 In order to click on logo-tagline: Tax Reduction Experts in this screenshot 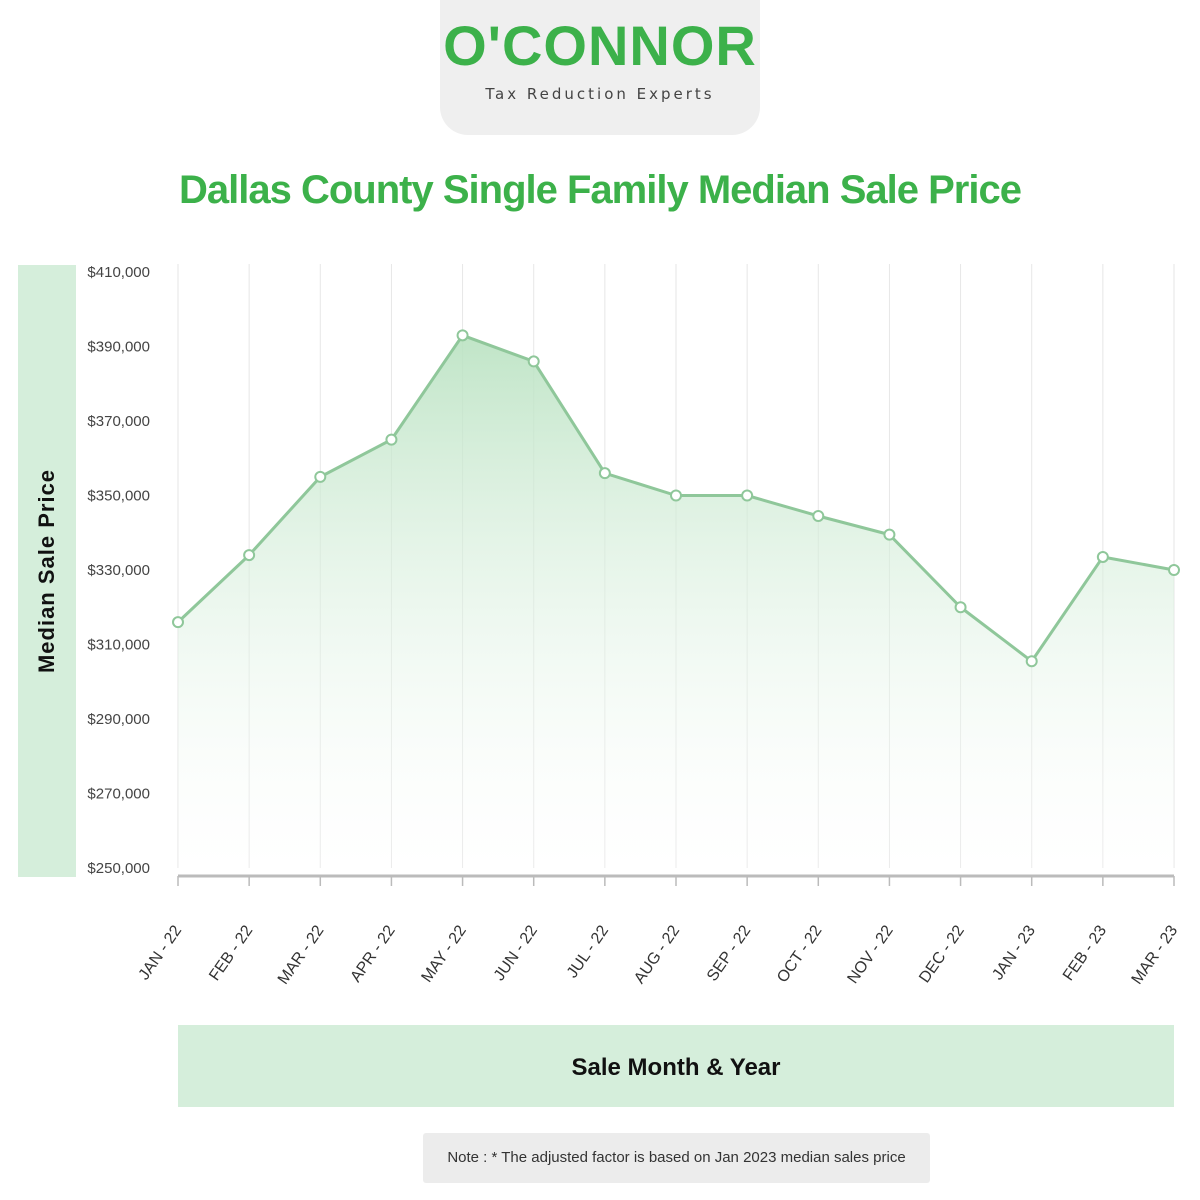, I will do `click(600, 94)`.